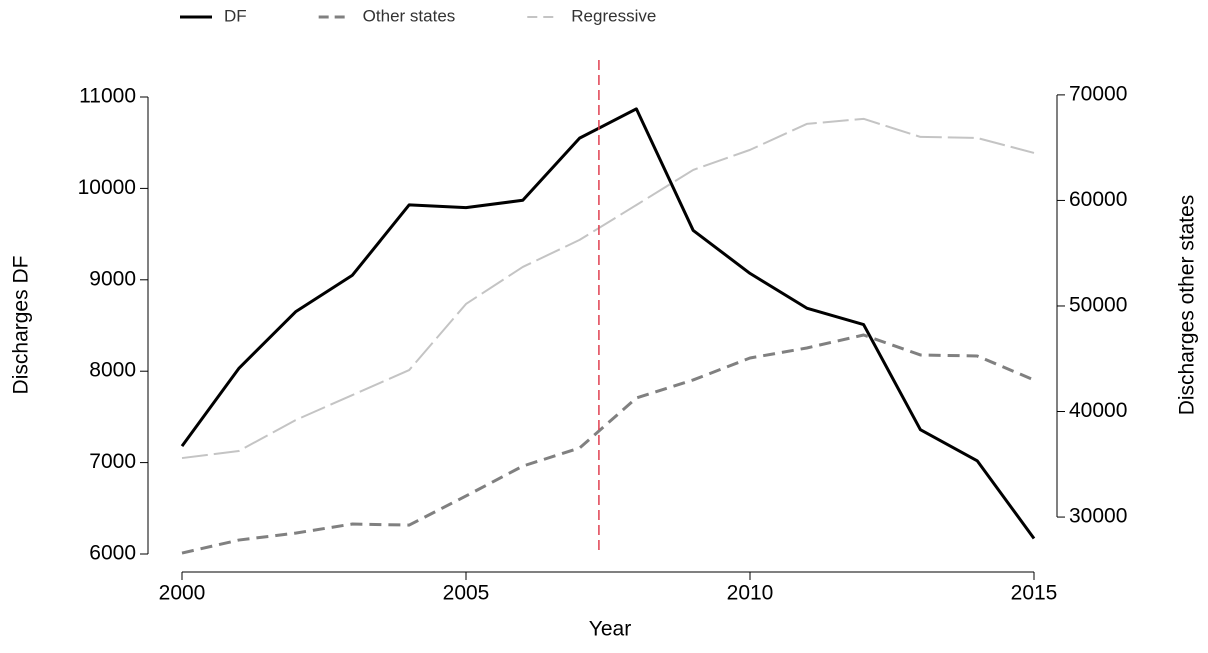 Image resolution: width=1208 pixels, height=653 pixels. I want to click on y-tick-label: 6000, so click(112, 553).